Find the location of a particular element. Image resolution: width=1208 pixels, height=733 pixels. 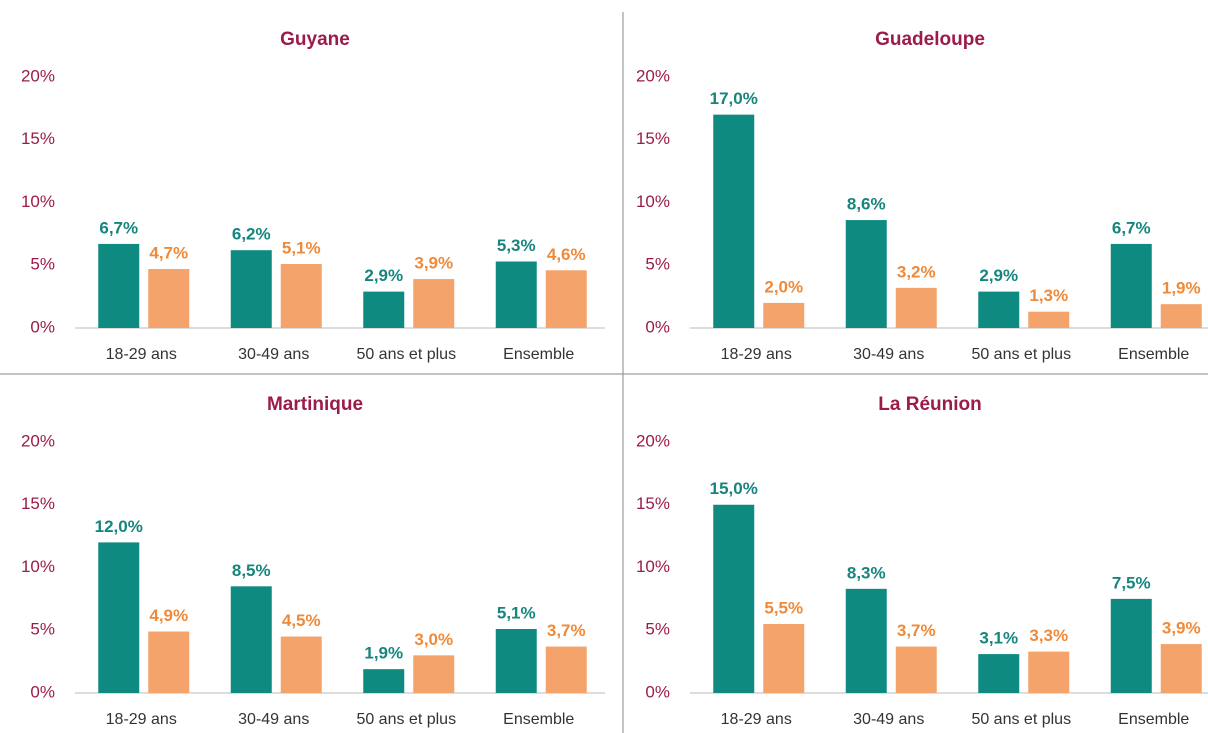

panel-title: La Réunion is located at coordinates (929, 404).